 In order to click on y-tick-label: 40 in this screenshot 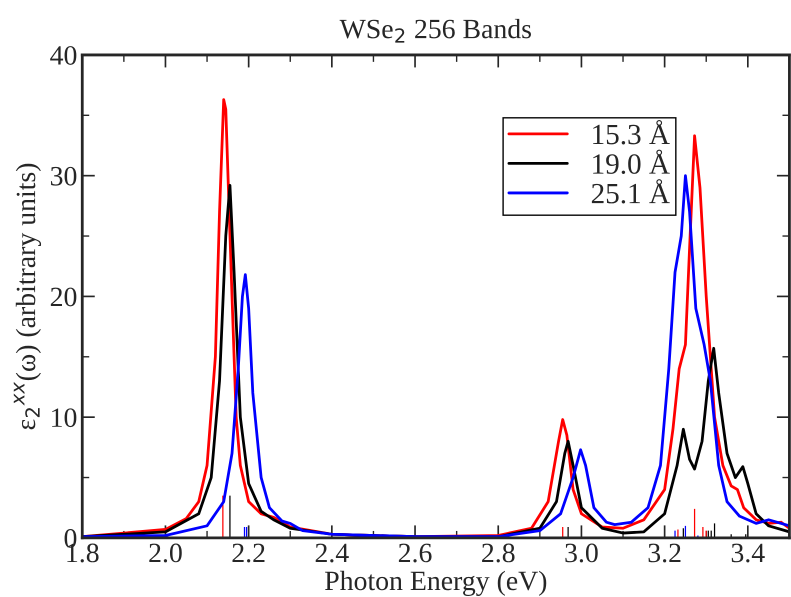, I will do `click(63, 55)`.